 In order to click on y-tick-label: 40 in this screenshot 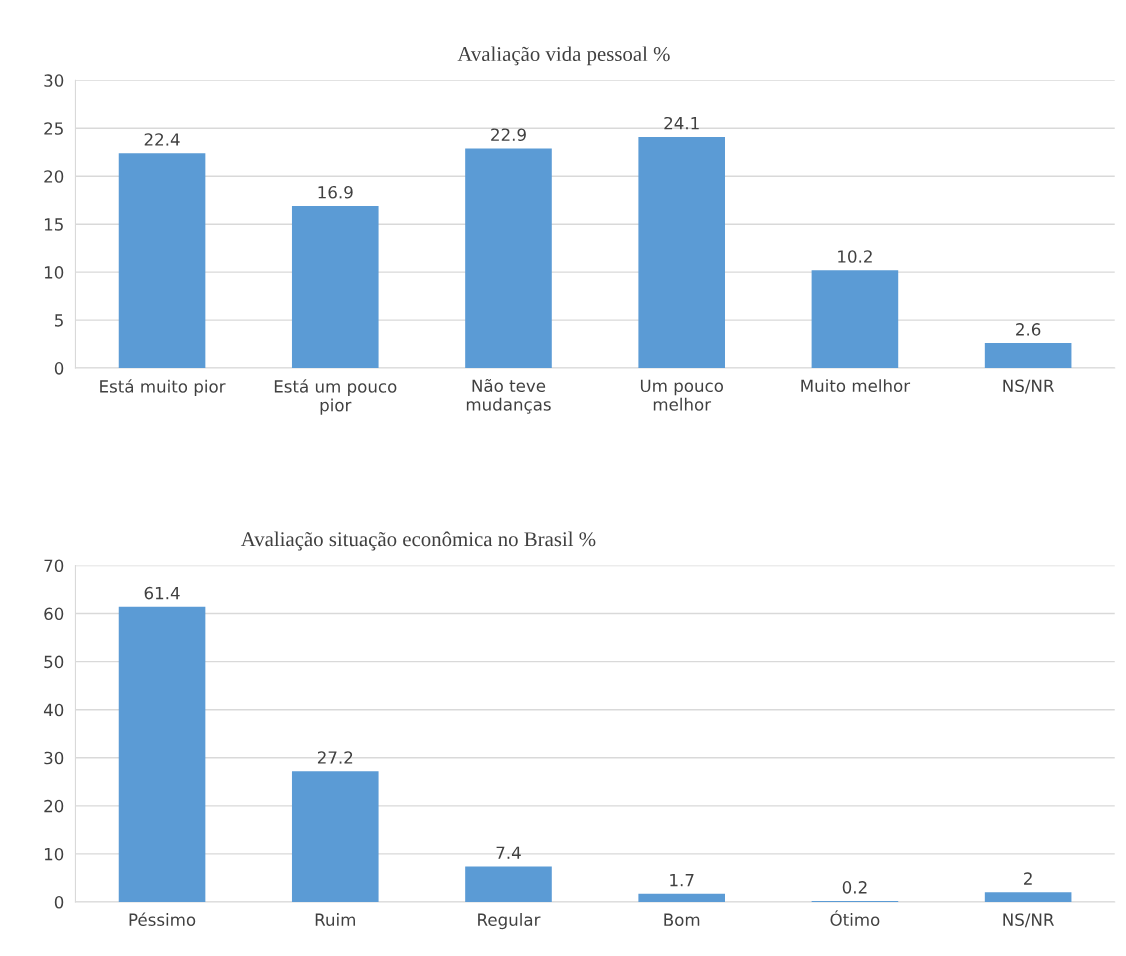, I will do `click(53, 710)`.